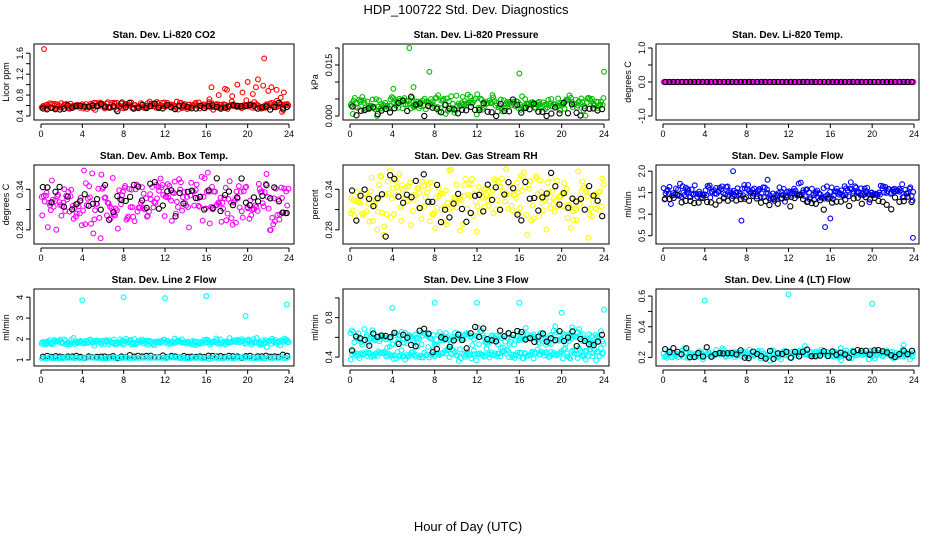  Describe the element at coordinates (746, 134) in the screenshot. I see `x-tick-label: 8` at that location.